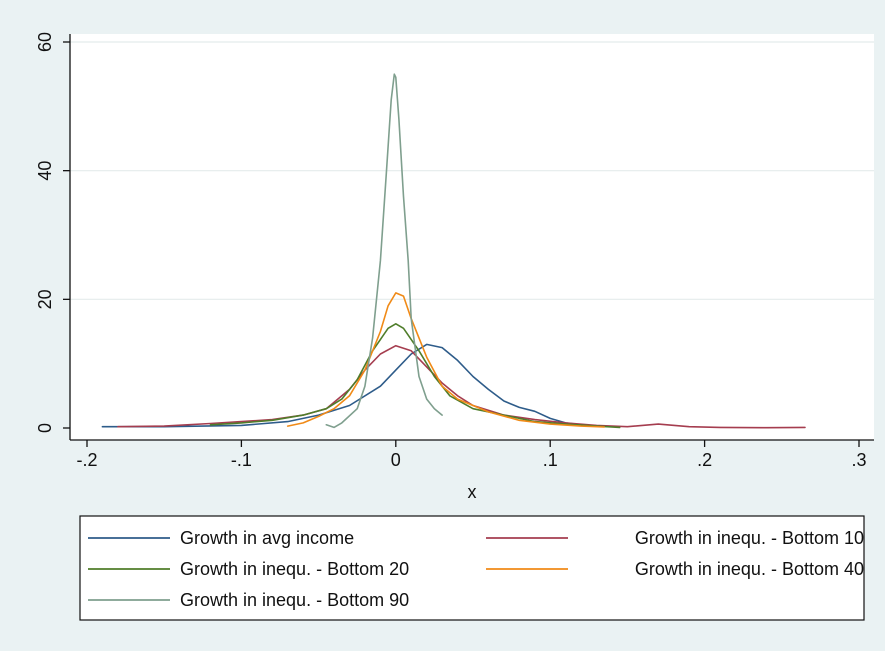  I want to click on x-tick-label: .1, so click(550, 460).